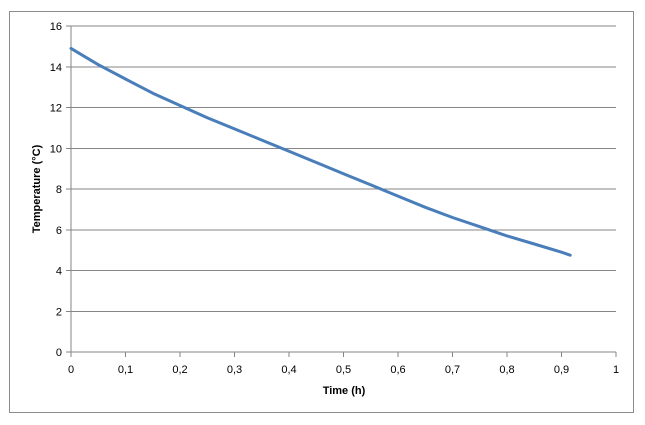  I want to click on x-tick-label: 0,8, so click(506, 370).